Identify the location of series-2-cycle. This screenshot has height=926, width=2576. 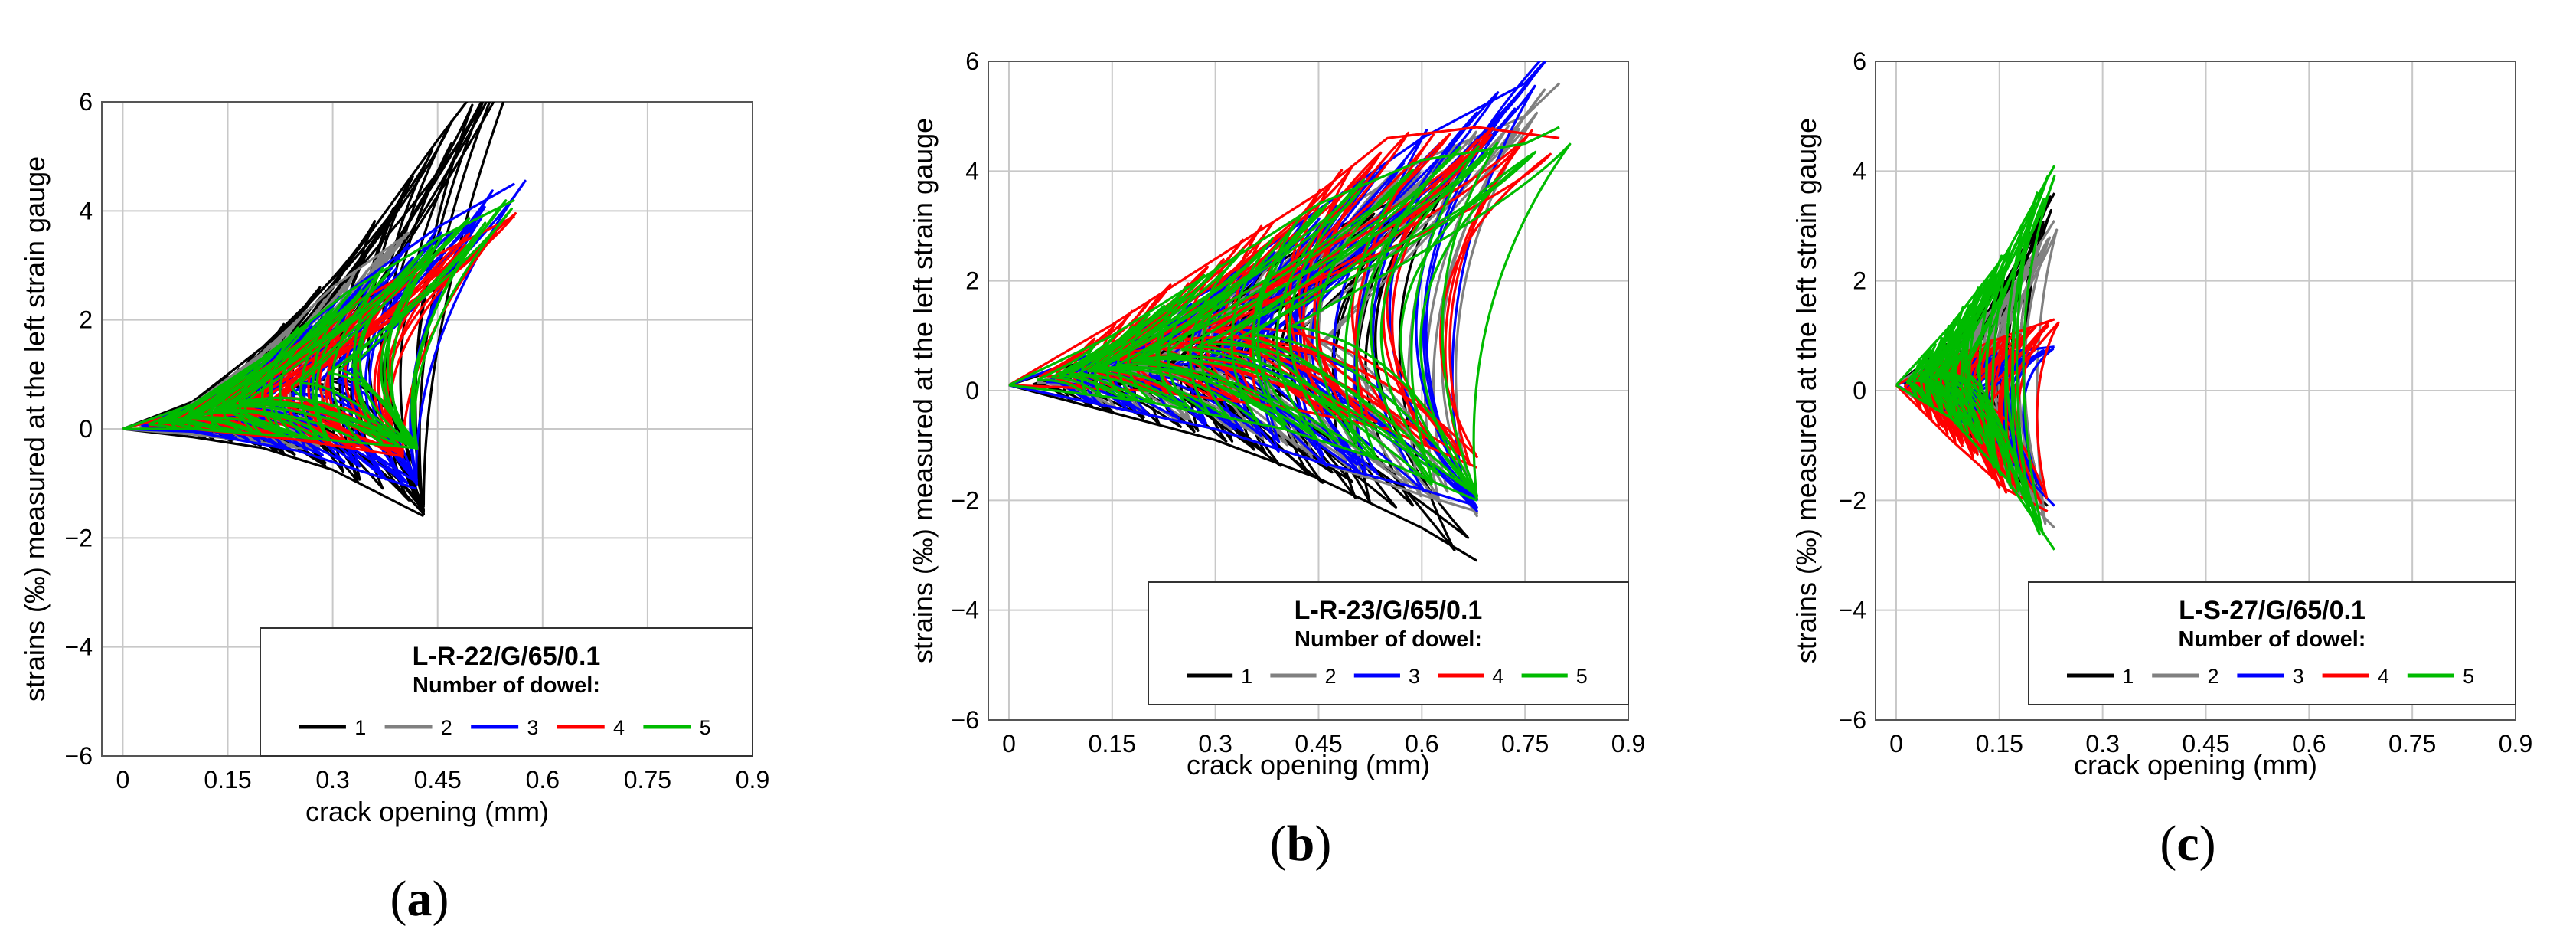
(1430, 314).